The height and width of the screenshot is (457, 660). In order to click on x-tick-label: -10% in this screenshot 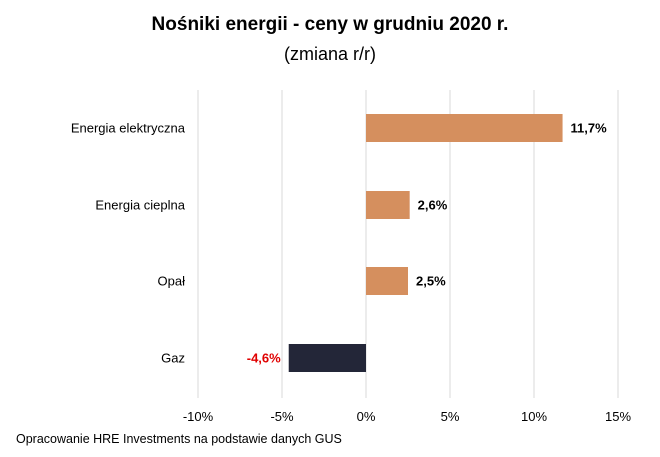, I will do `click(198, 416)`.